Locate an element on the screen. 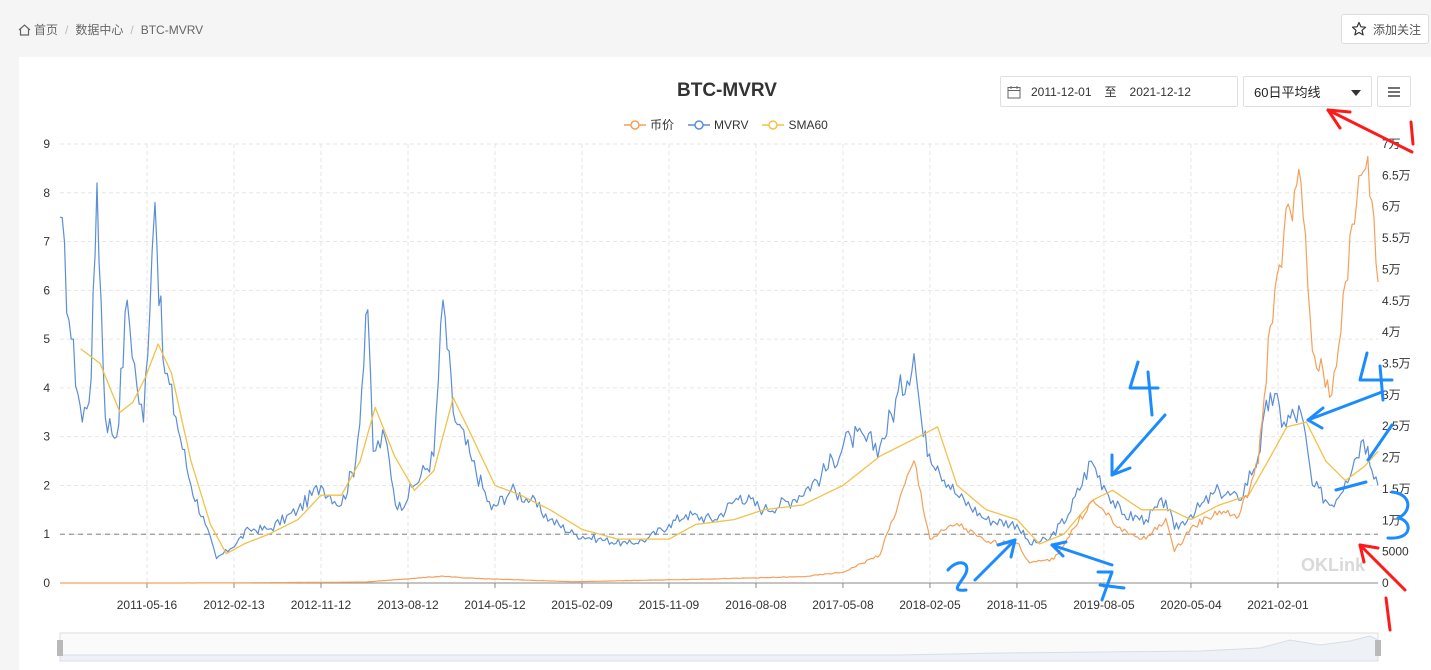 The image size is (1431, 670). y-right-tick-label: 5.5万 is located at coordinates (1396, 238).